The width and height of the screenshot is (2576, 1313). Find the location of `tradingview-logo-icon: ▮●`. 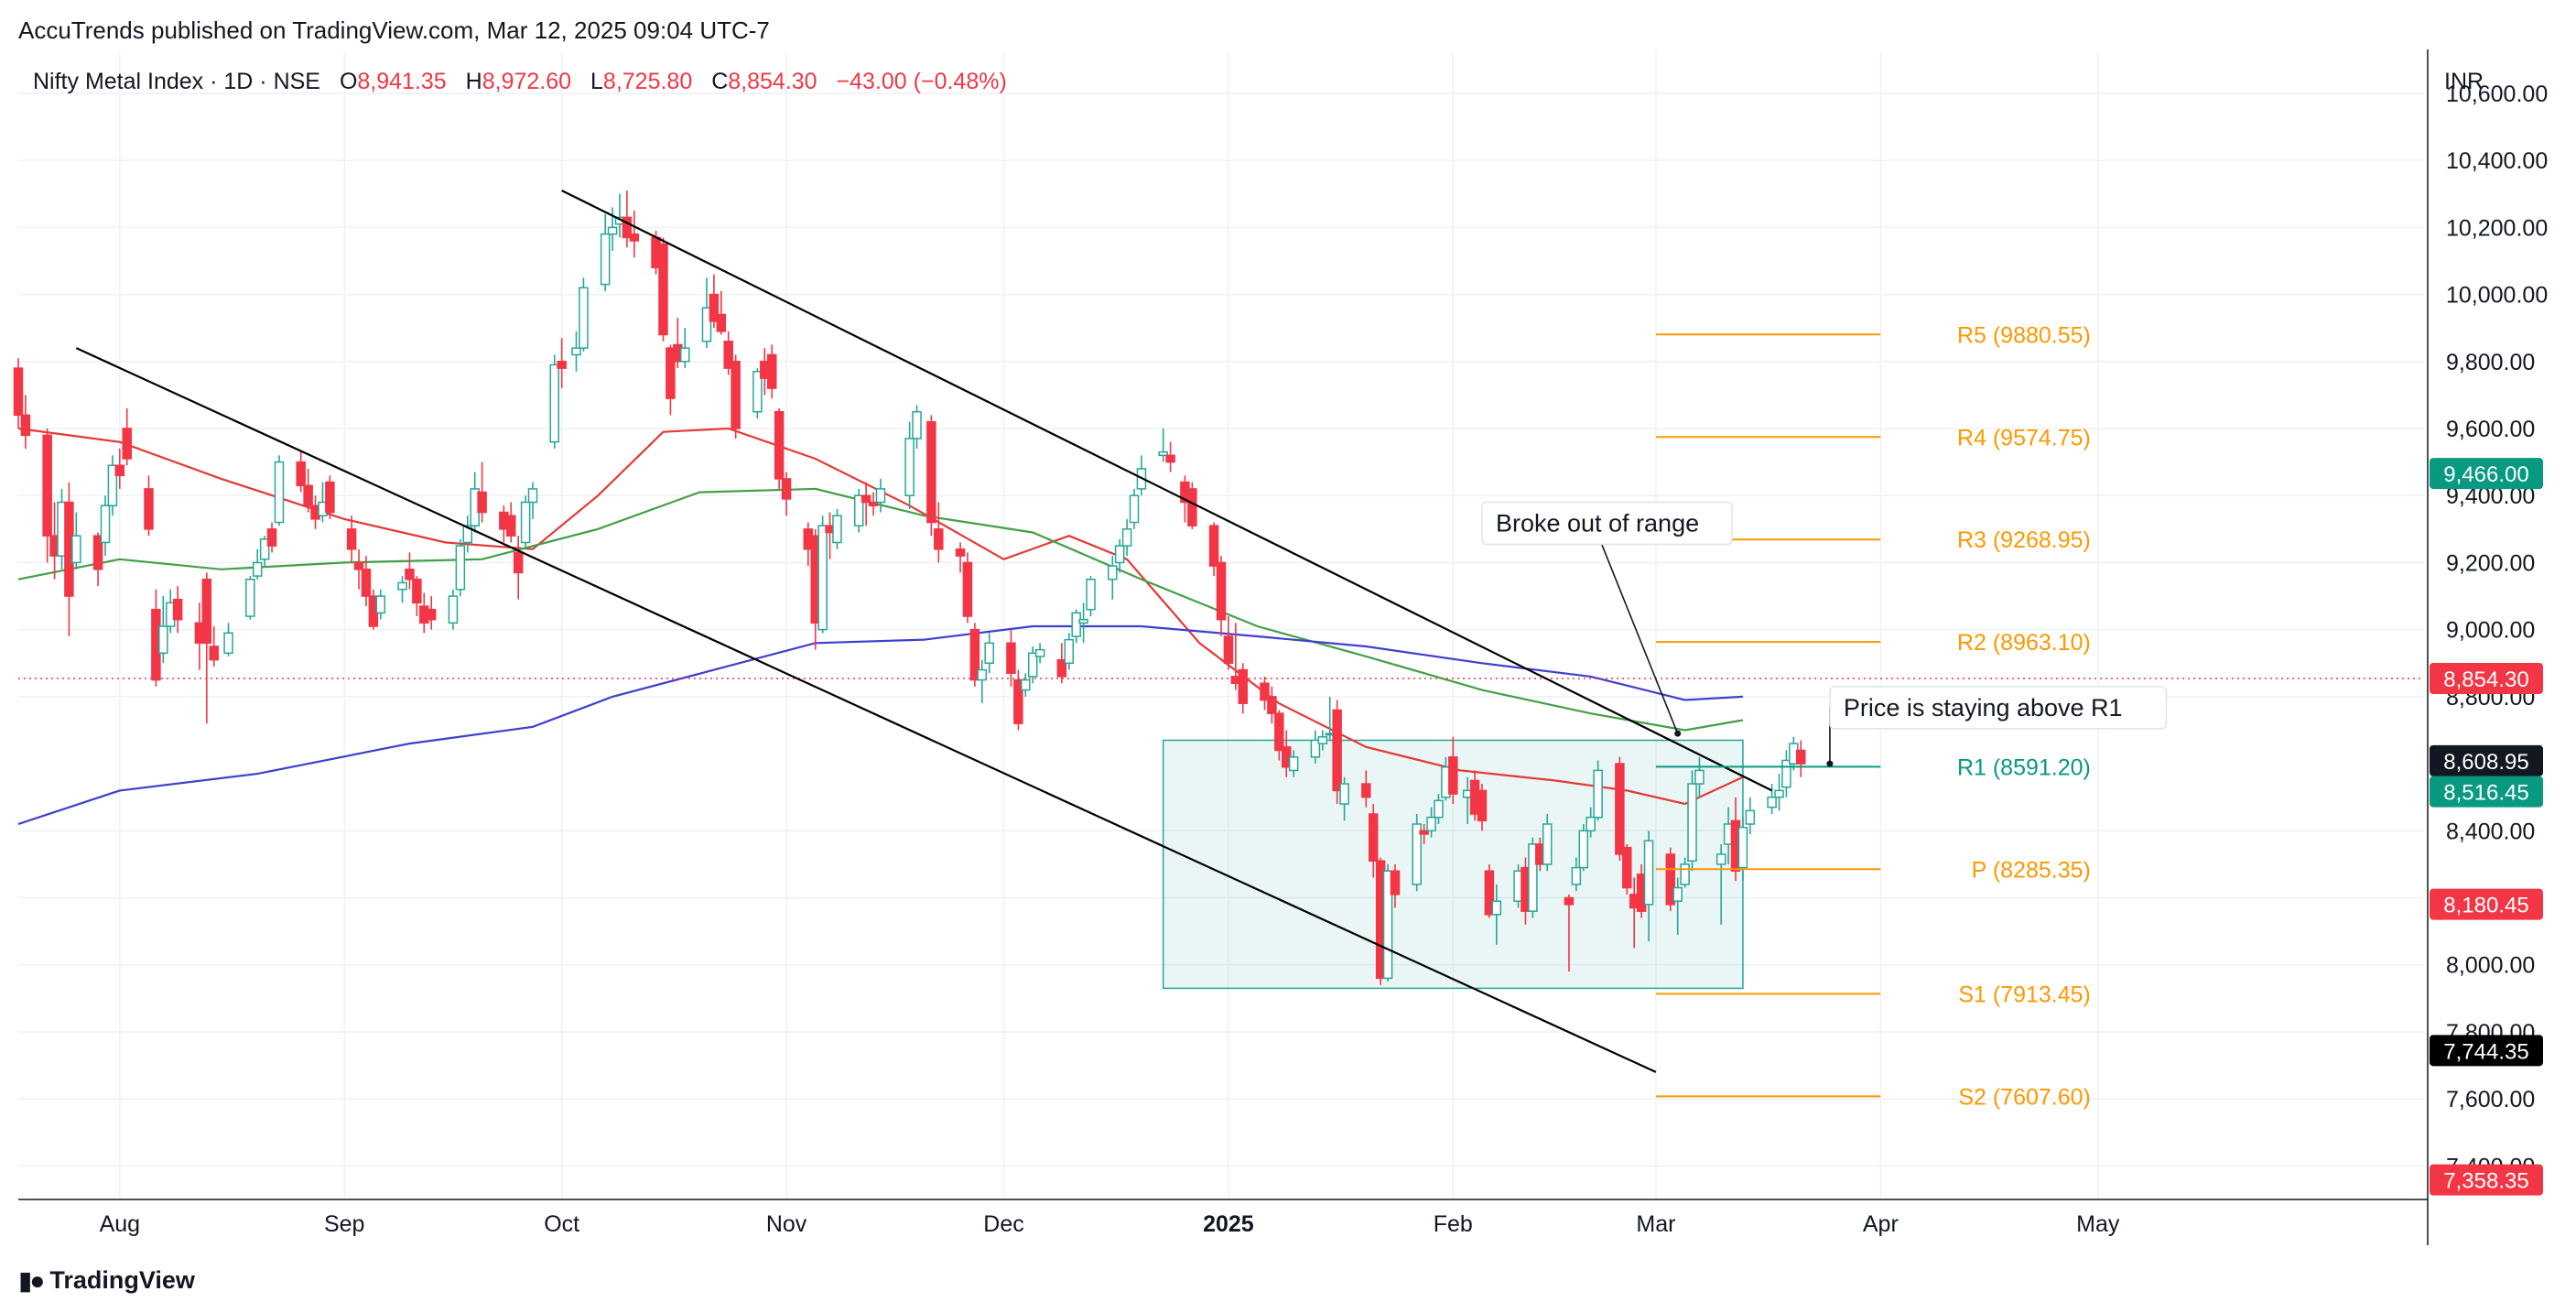

tradingview-logo-icon: ▮● is located at coordinates (32, 1280).